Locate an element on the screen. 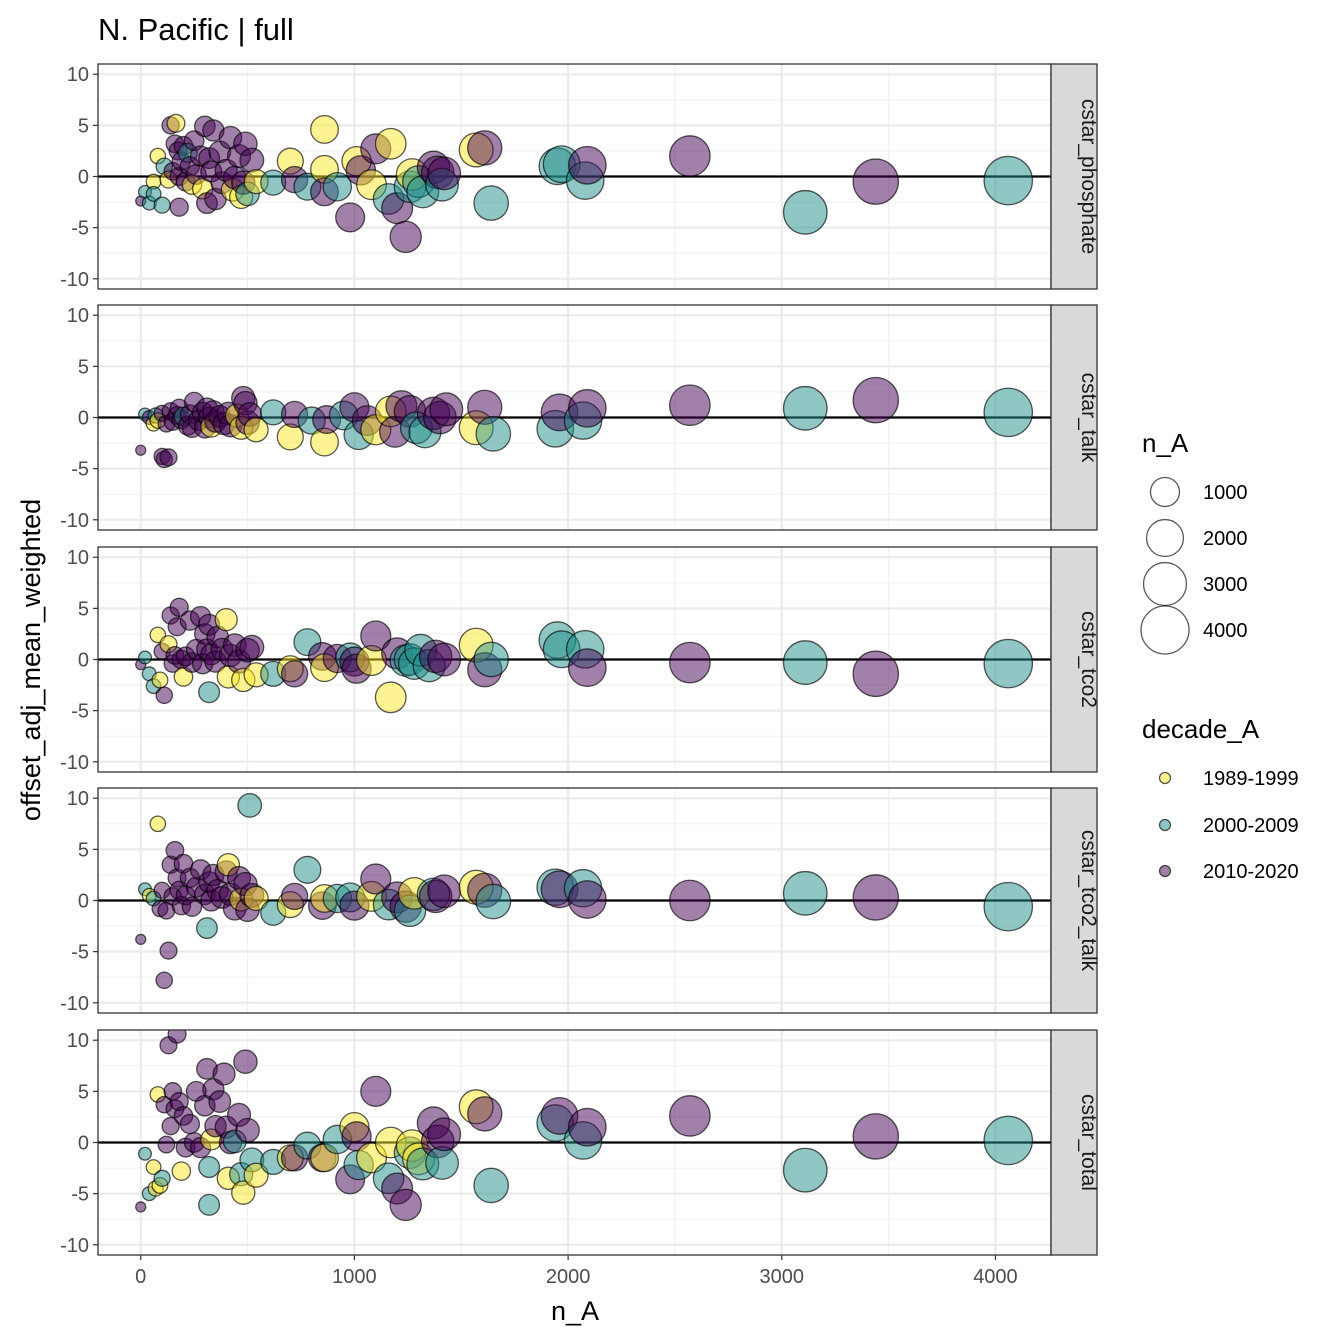 This screenshot has width=1344, height=1344. x-axis-label: n_A is located at coordinates (575, 1311).